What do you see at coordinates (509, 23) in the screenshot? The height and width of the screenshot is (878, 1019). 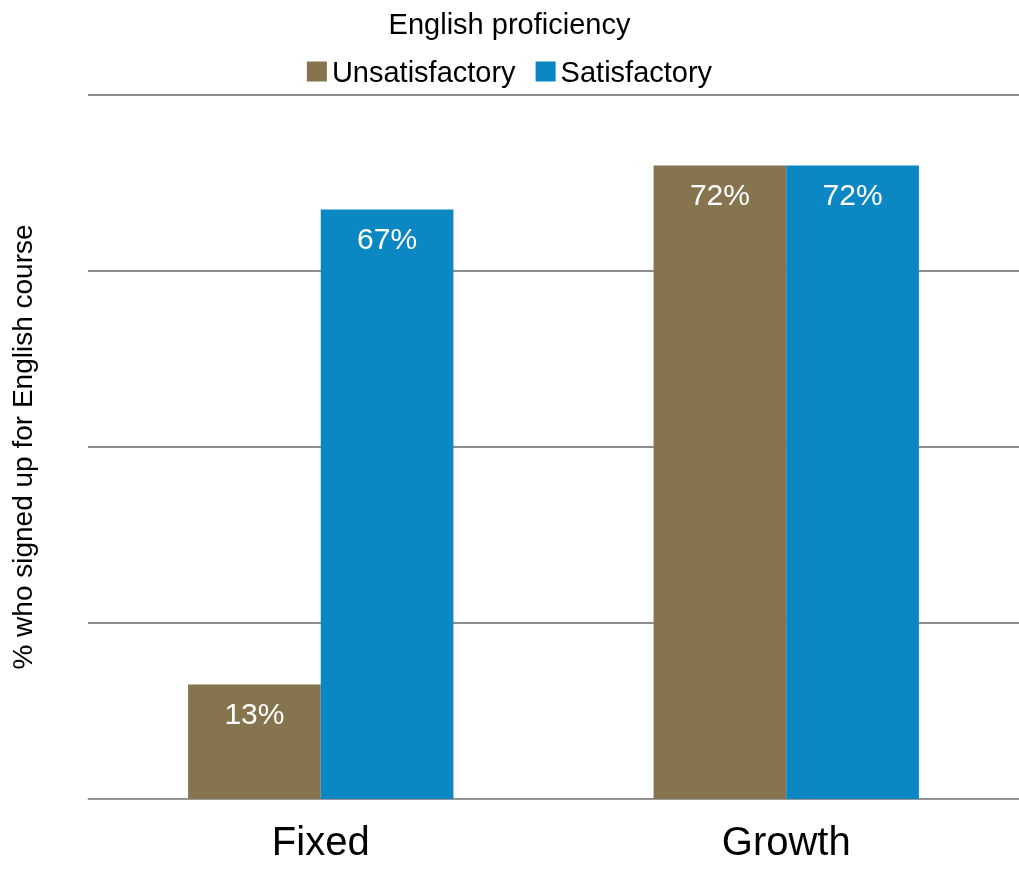 I see `legend-title: English proficiency` at bounding box center [509, 23].